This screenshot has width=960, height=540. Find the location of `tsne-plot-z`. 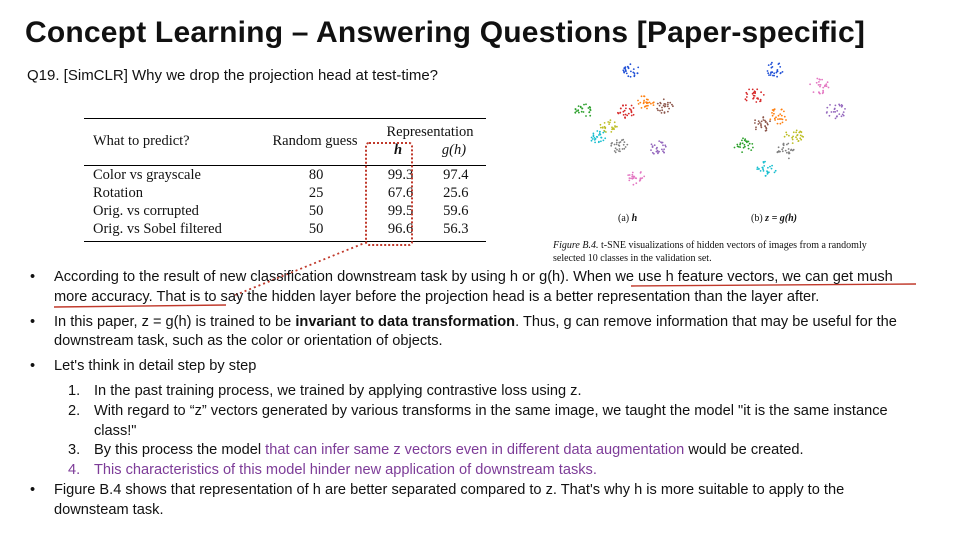

tsne-plot-z is located at coordinates (789, 119).